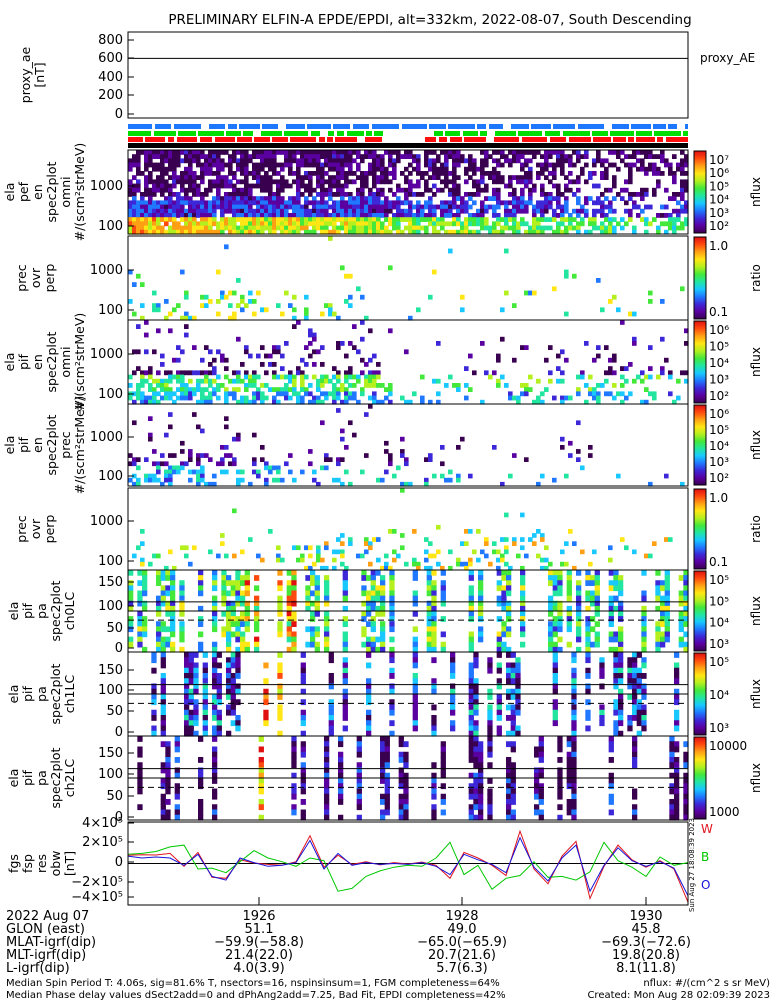 Image resolution: width=775 pixels, height=1000 pixels. What do you see at coordinates (719, 462) in the screenshot?
I see `pif_prec-colorbar-tick: 10³` at bounding box center [719, 462].